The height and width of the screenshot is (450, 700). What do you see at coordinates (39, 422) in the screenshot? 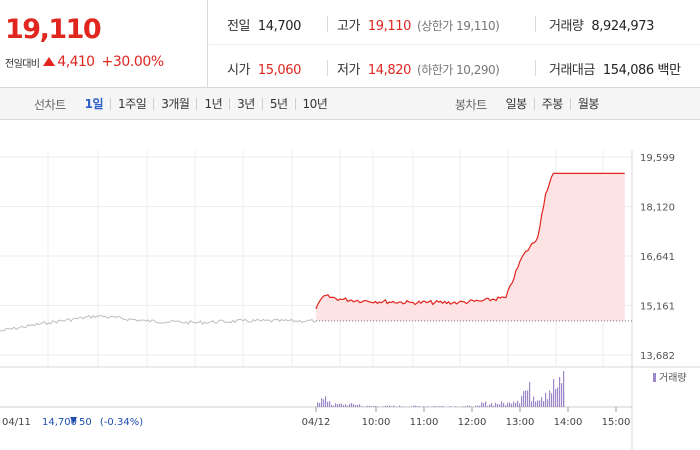
I see `prev-day-info: 04/11 14,700` at bounding box center [39, 422].